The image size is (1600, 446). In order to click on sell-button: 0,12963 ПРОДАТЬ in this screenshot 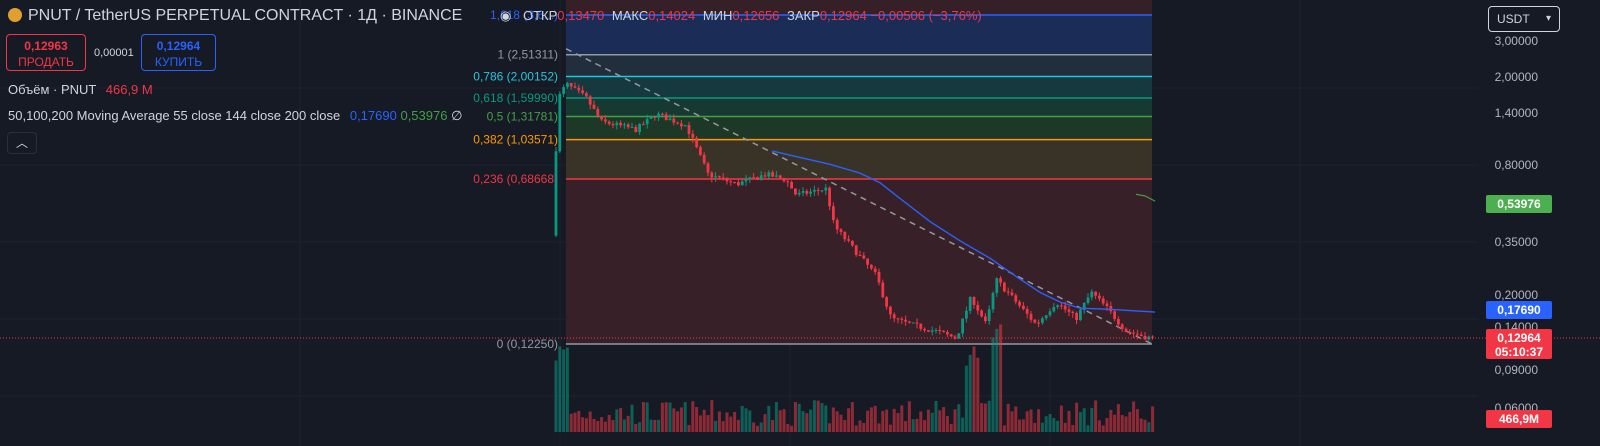, I will do `click(46, 52)`.